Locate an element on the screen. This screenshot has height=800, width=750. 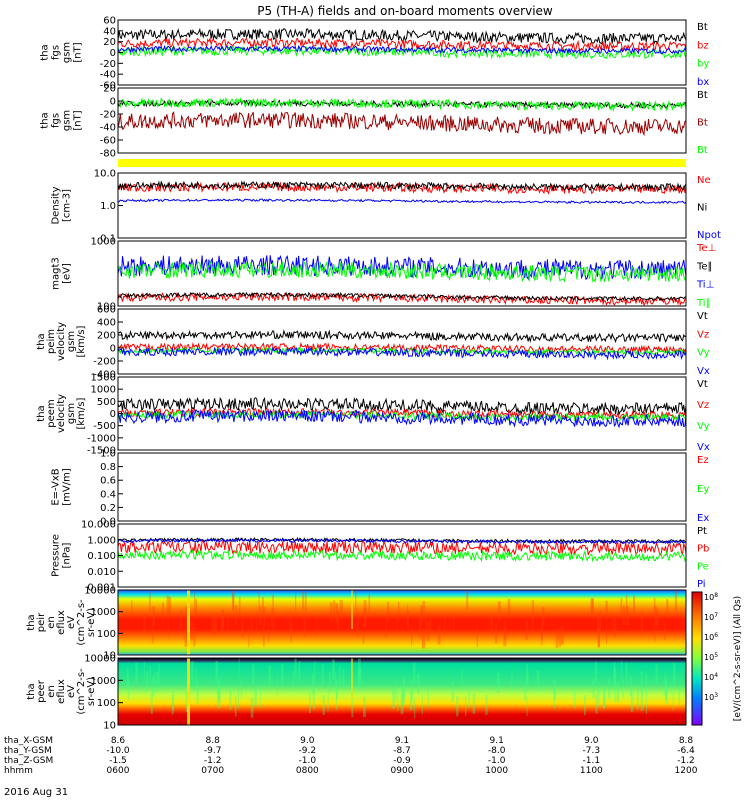
y-tick-label: -200 is located at coordinates (104, 362).